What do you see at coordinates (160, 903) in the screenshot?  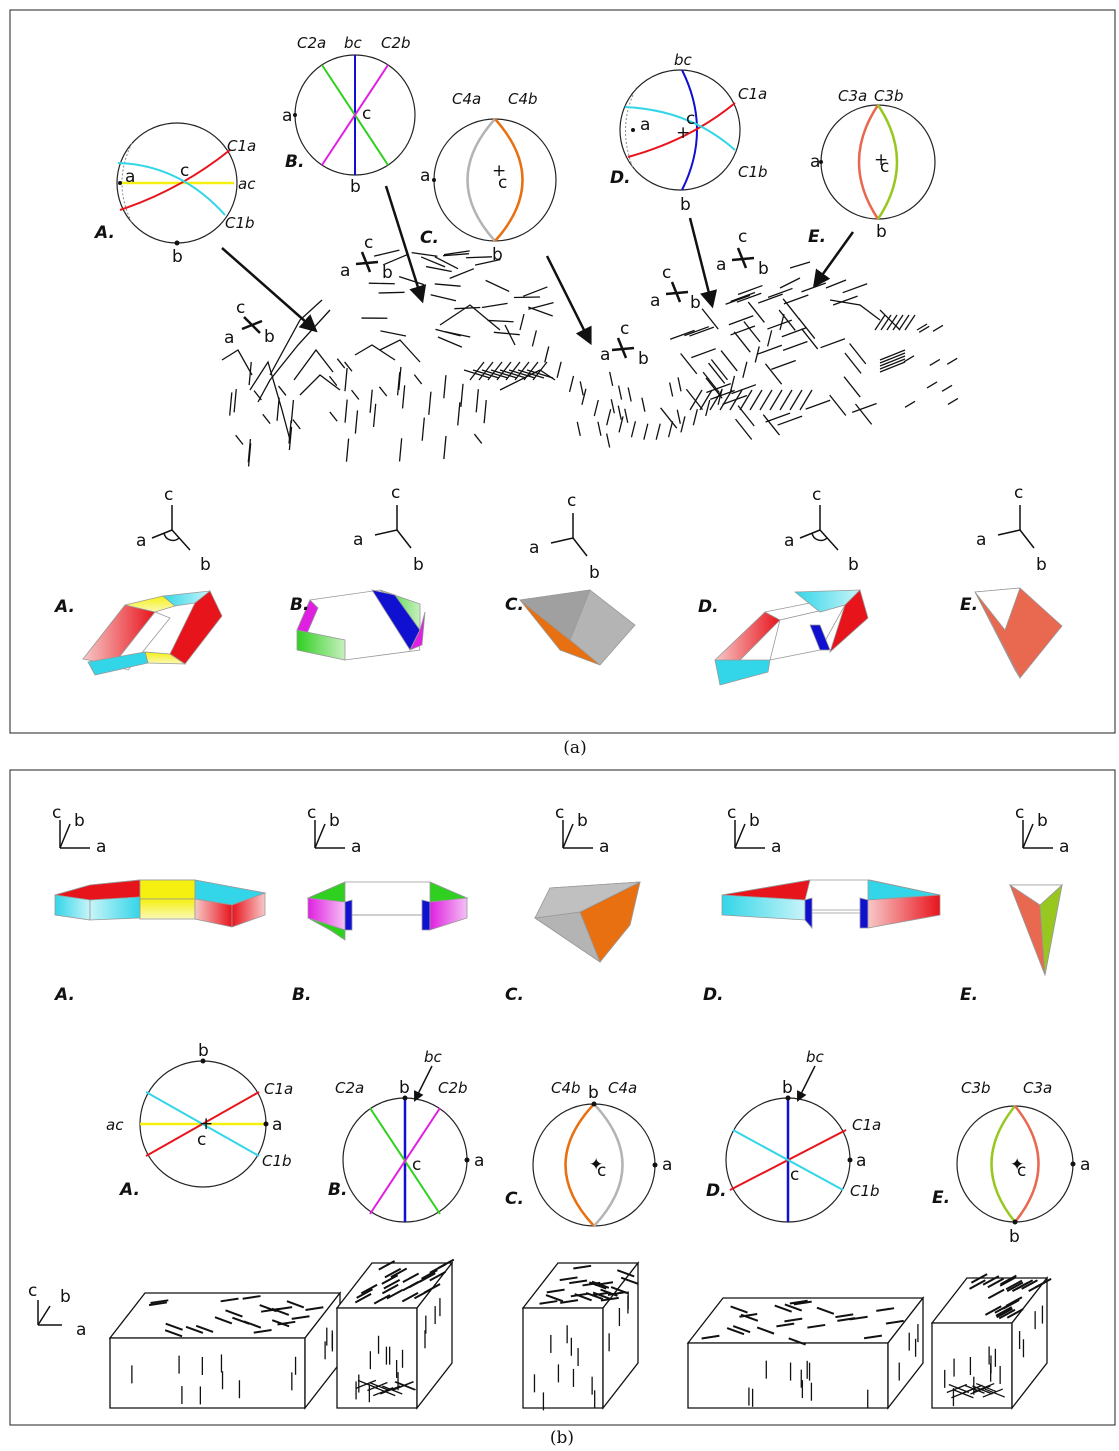 I see `crystal-a-b` at bounding box center [160, 903].